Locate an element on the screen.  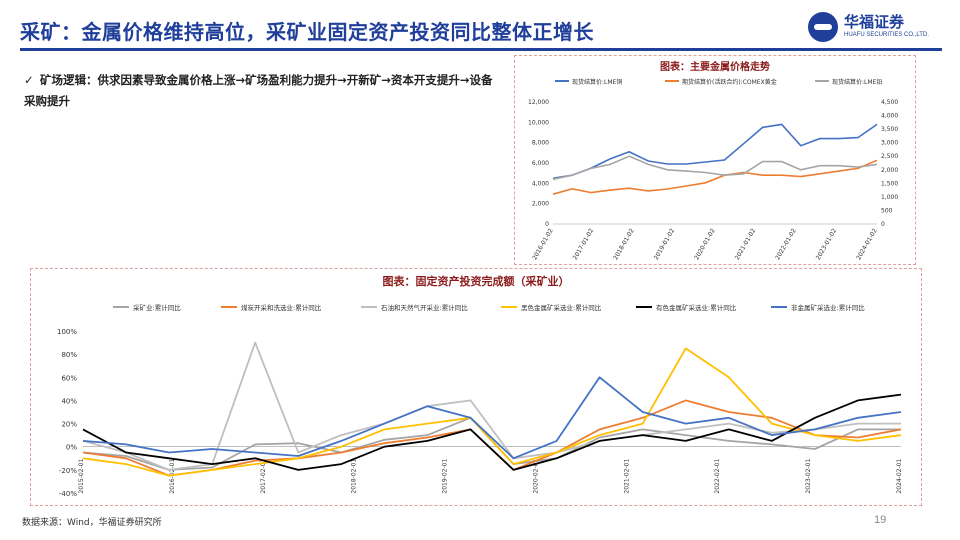
page-number: 19 is located at coordinates (880, 520).